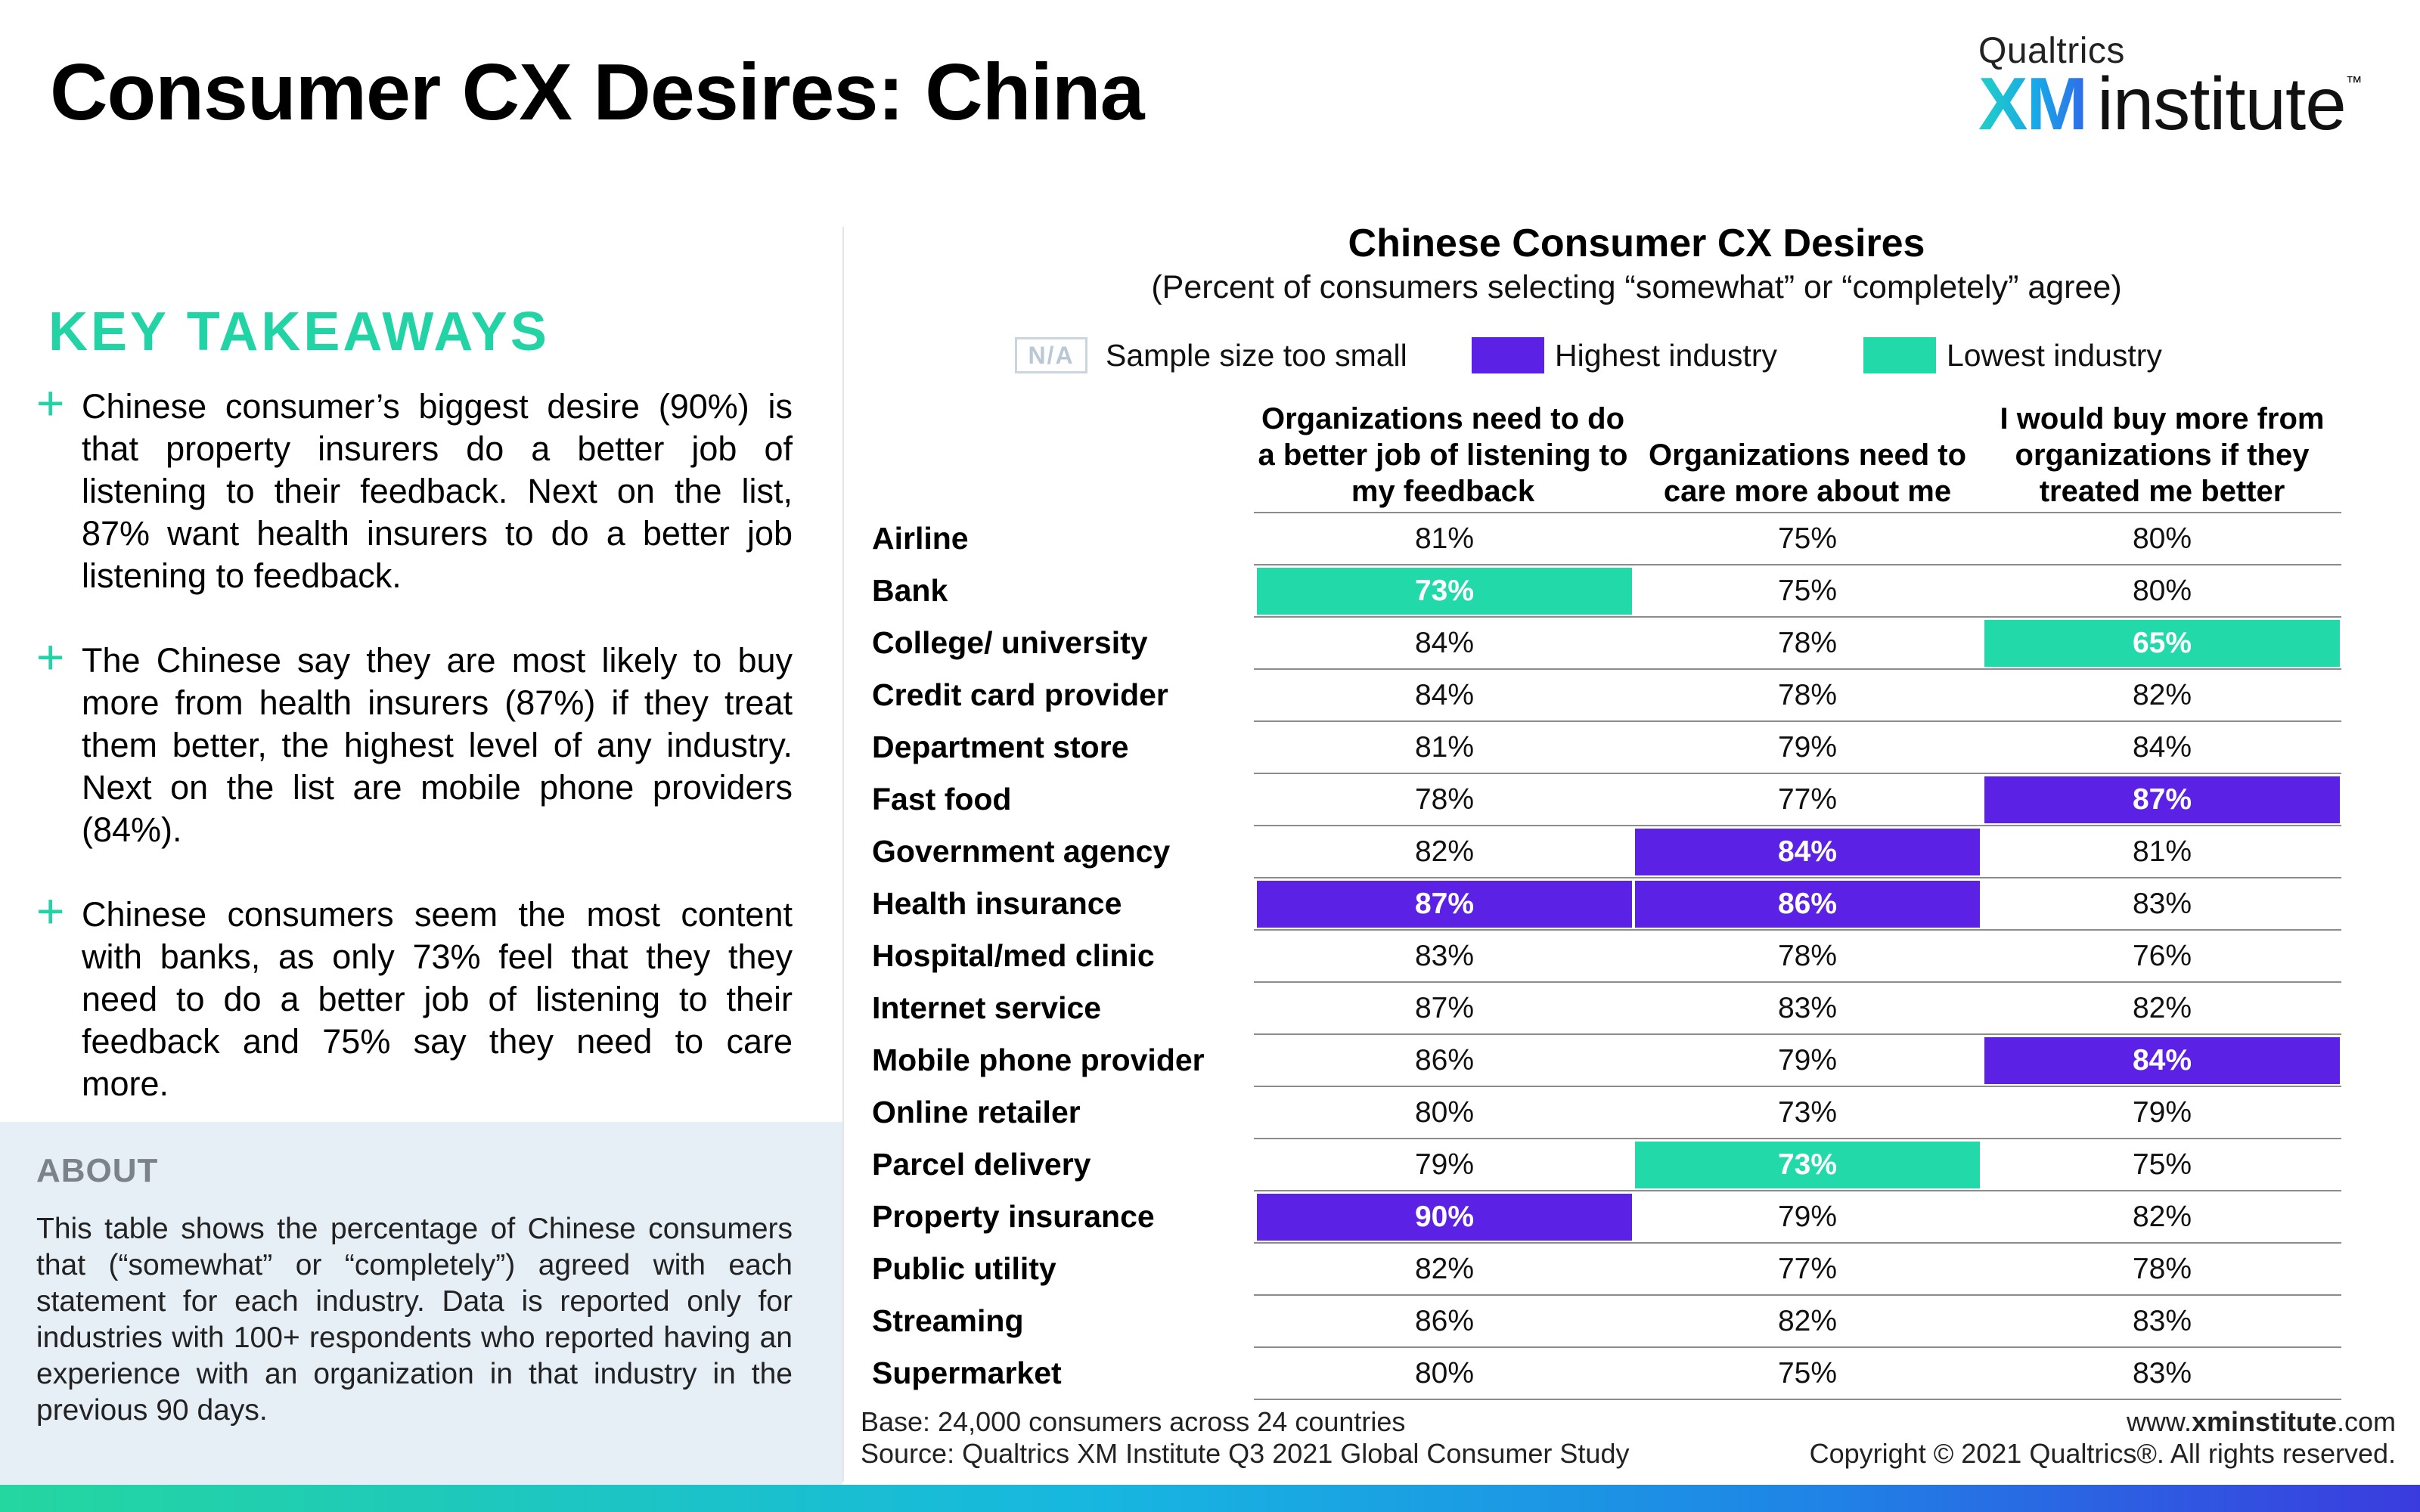  I want to click on logo-wordmark: XM institute™, so click(2170, 104).